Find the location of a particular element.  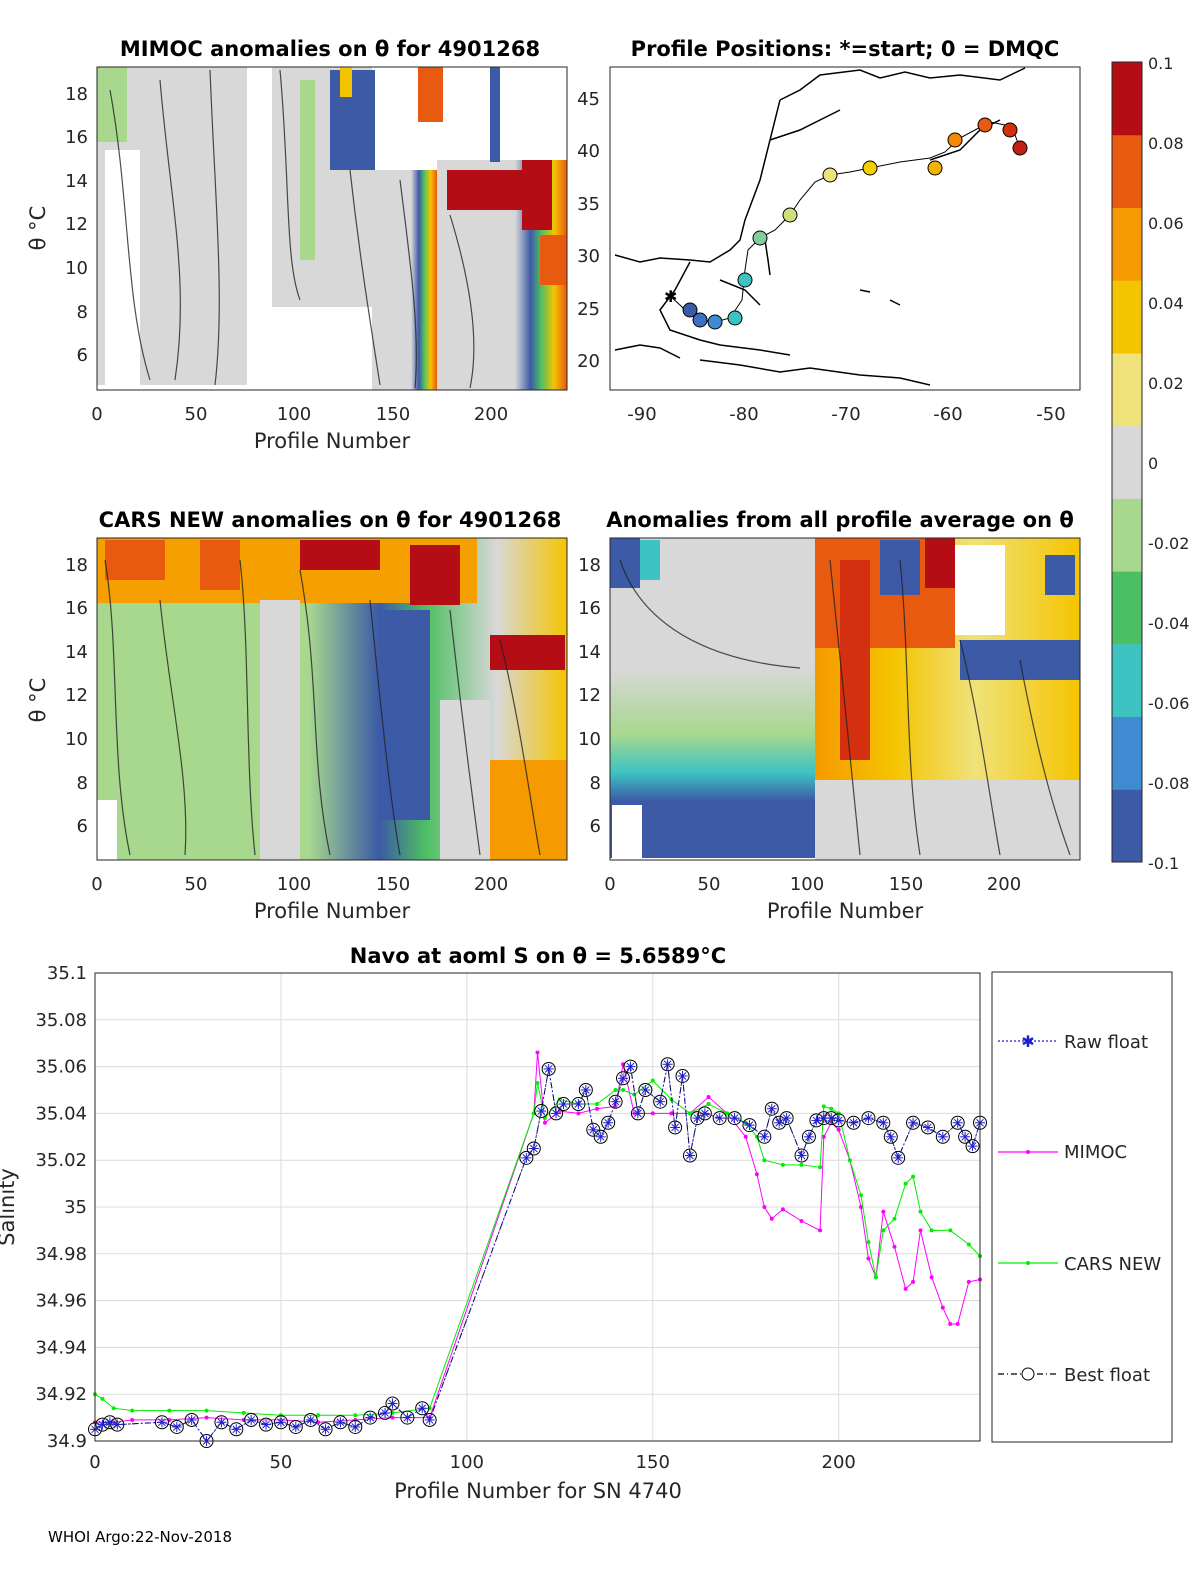

colorbar-tick: 0 is located at coordinates (1153, 463).